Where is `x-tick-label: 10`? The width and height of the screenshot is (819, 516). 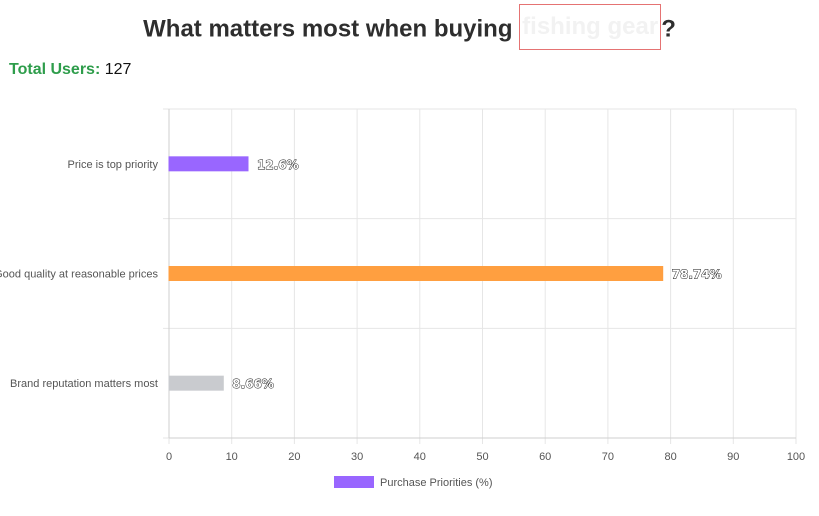
x-tick-label: 10 is located at coordinates (232, 457).